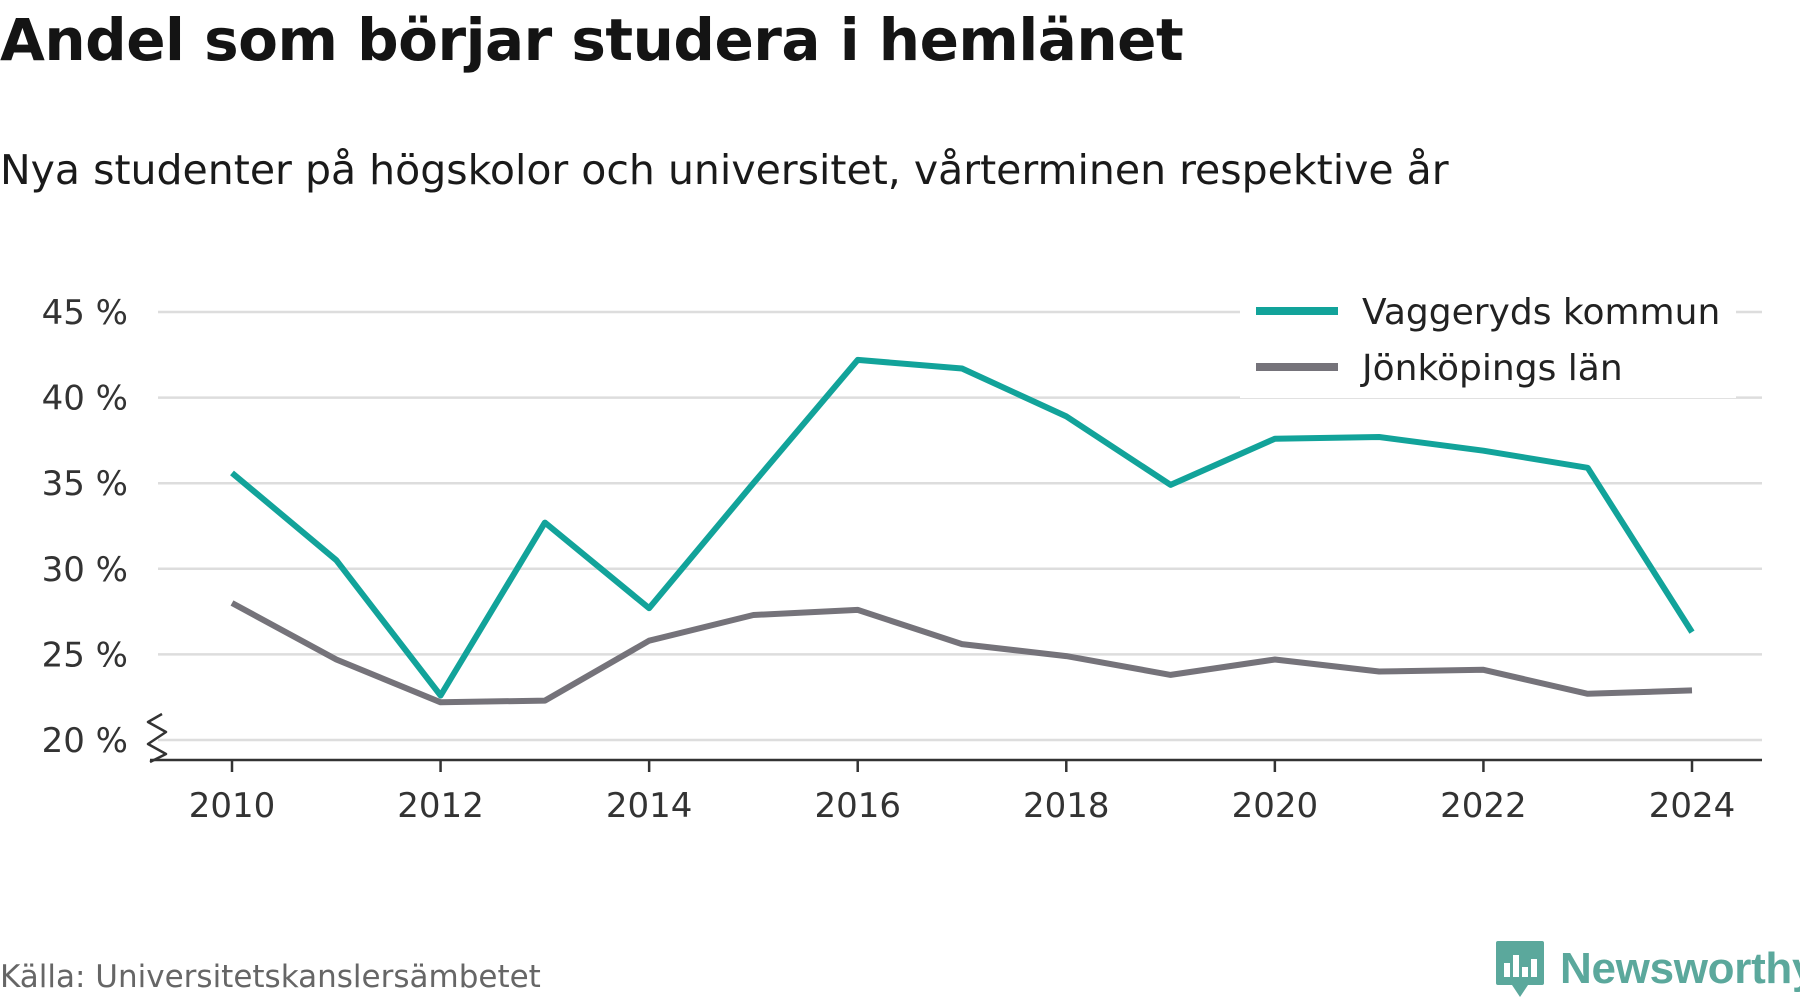 The height and width of the screenshot is (1004, 1800). What do you see at coordinates (440, 806) in the screenshot?
I see `x-tick-label: 2012` at bounding box center [440, 806].